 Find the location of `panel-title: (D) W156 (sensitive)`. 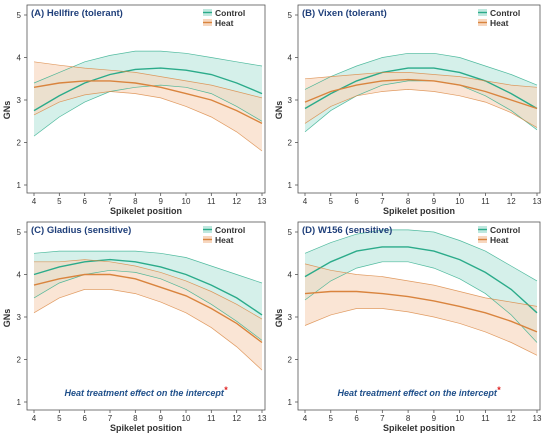

panel-title: (D) W156 (sensitive) is located at coordinates (347, 230).